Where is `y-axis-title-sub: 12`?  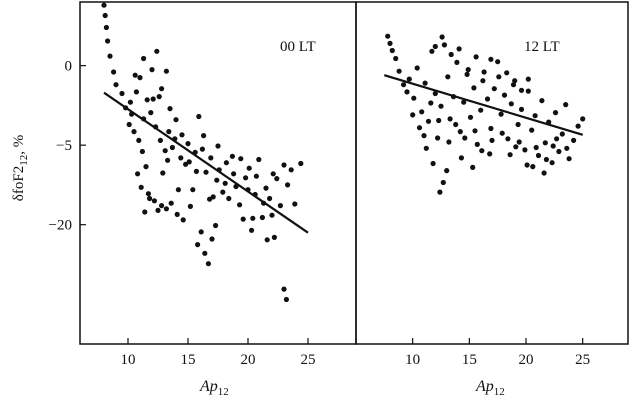
y-axis-title-sub: 12 is located at coordinates (24, 160).